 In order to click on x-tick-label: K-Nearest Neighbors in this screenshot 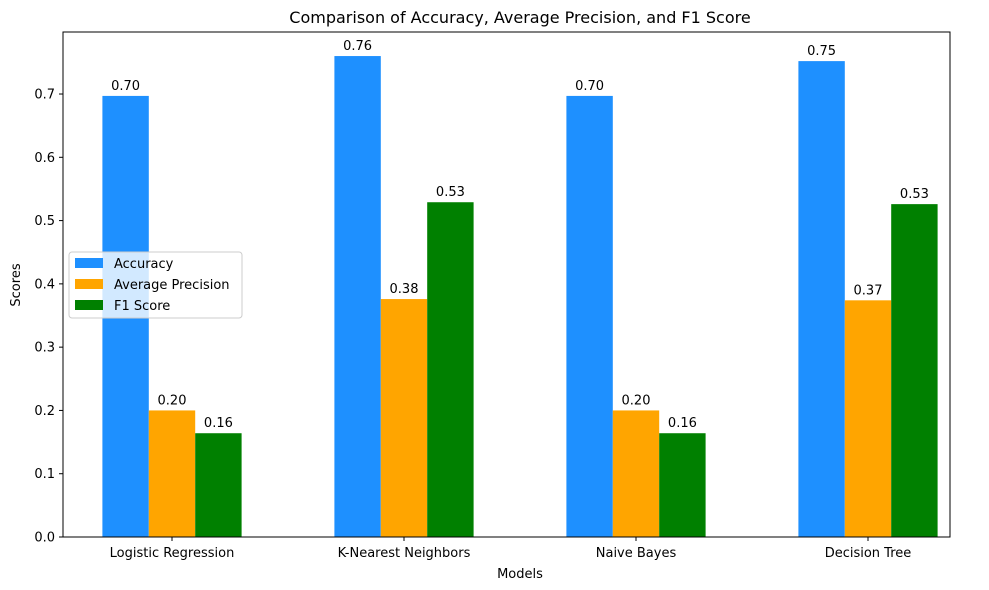, I will do `click(404, 553)`.